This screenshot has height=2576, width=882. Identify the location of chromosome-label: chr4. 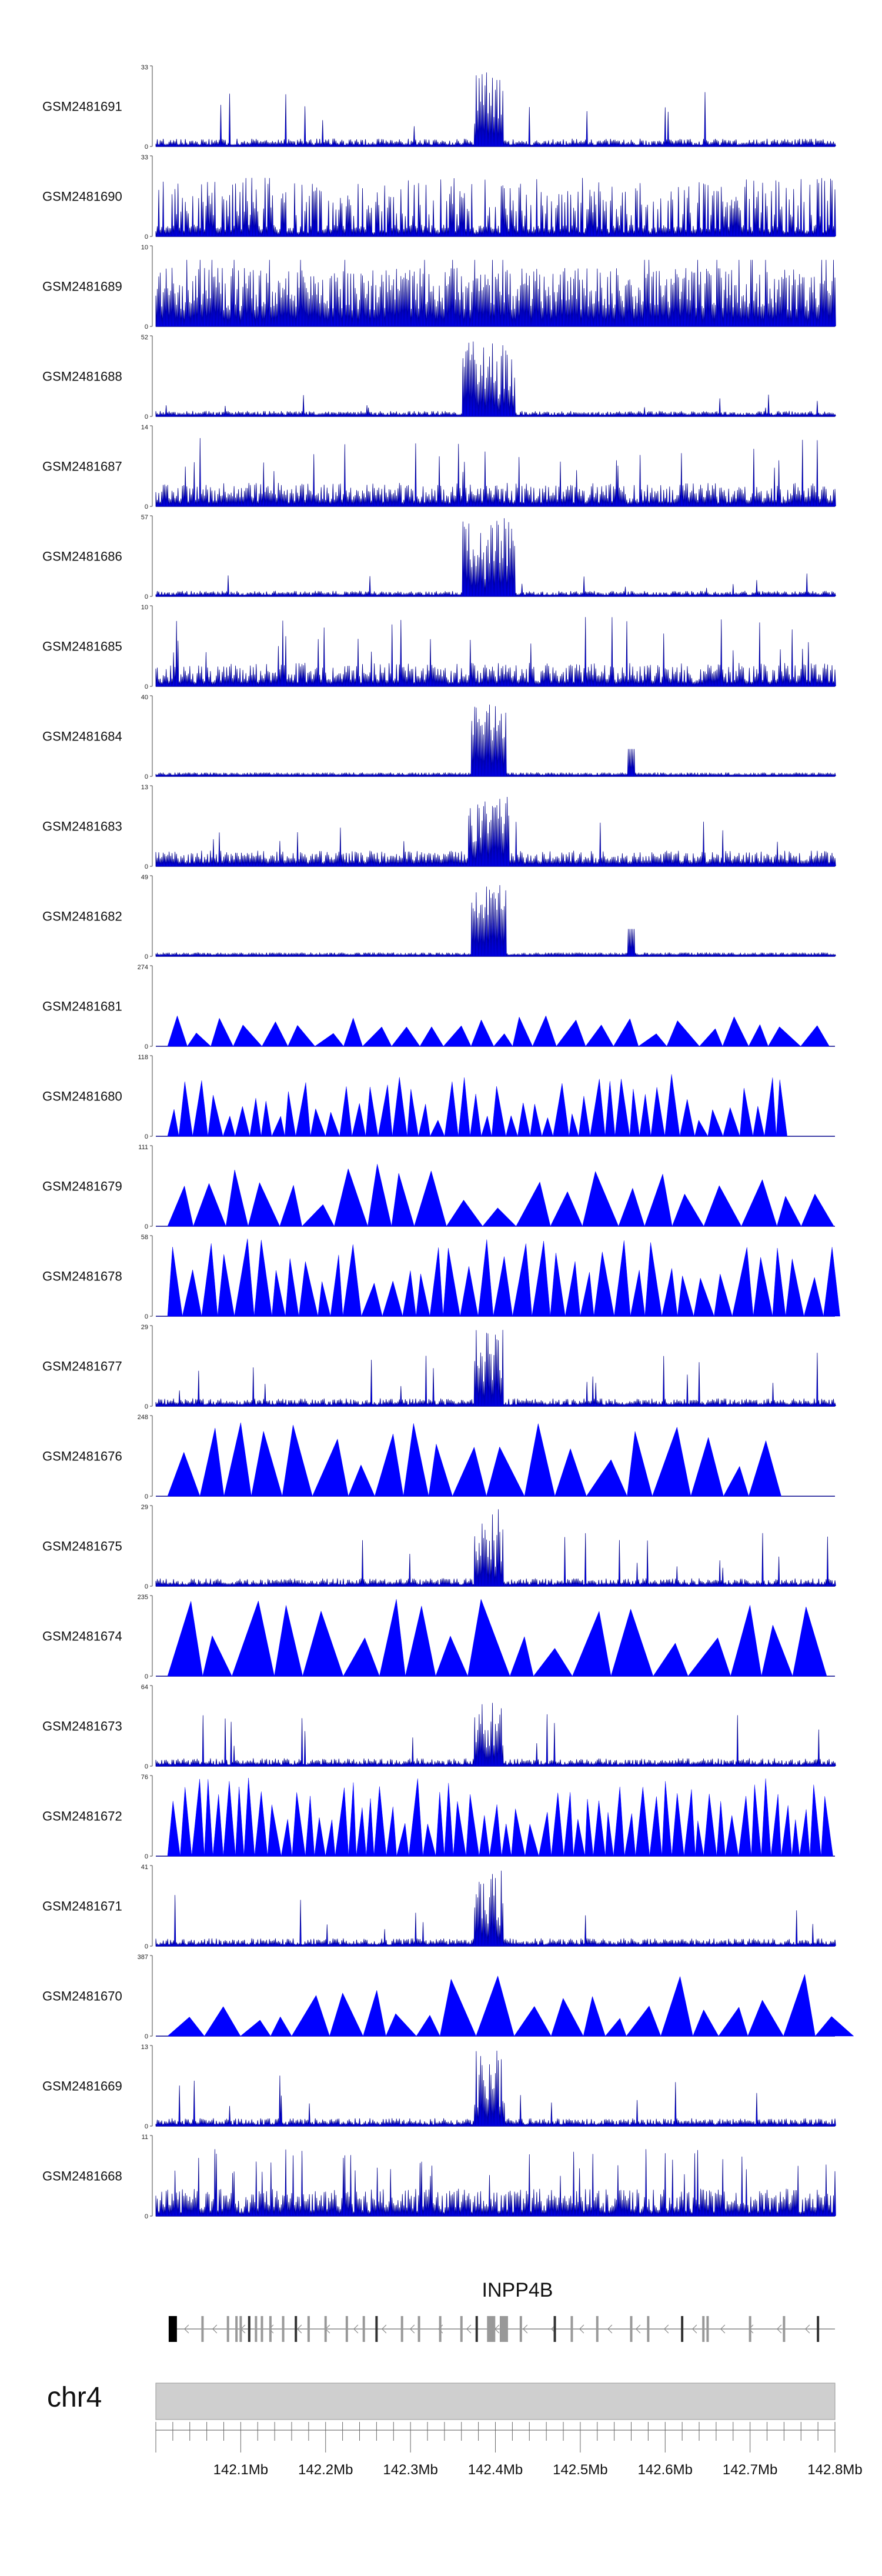
(74, 2397).